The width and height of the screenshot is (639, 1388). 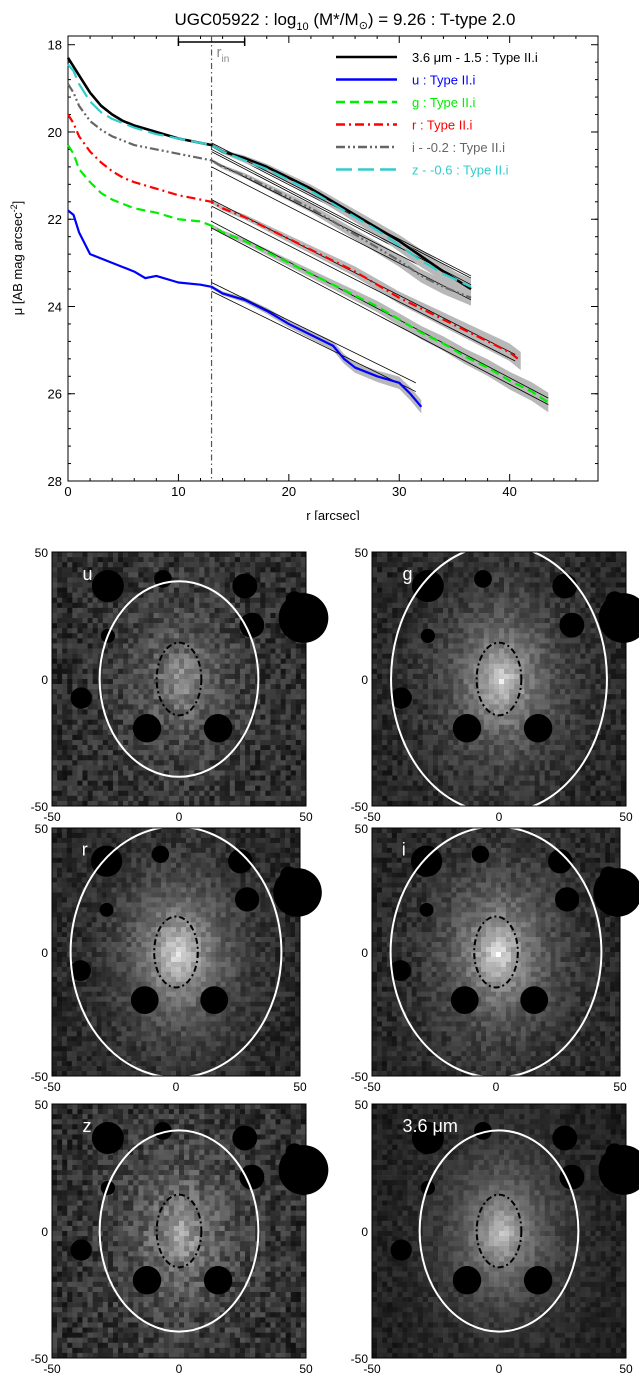 What do you see at coordinates (223, 54) in the screenshot?
I see `r-in-label: rin` at bounding box center [223, 54].